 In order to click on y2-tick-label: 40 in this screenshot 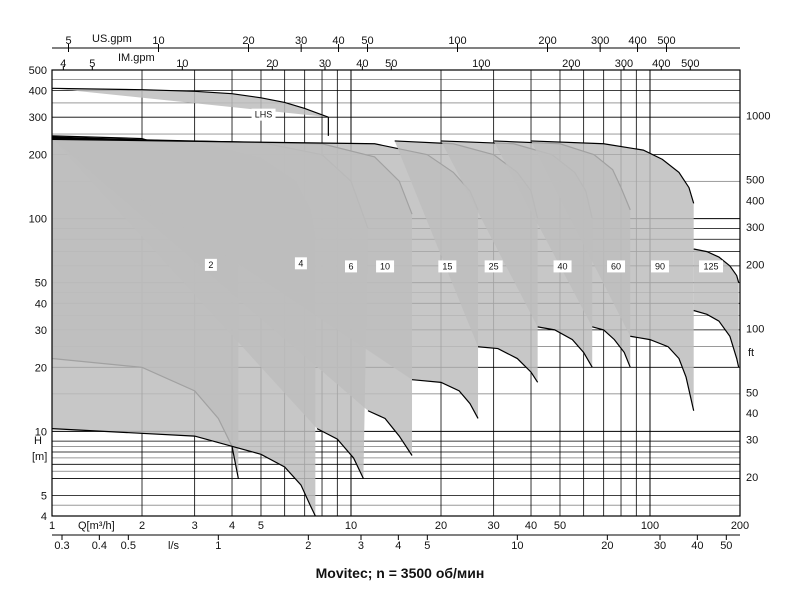, I will do `click(752, 414)`.